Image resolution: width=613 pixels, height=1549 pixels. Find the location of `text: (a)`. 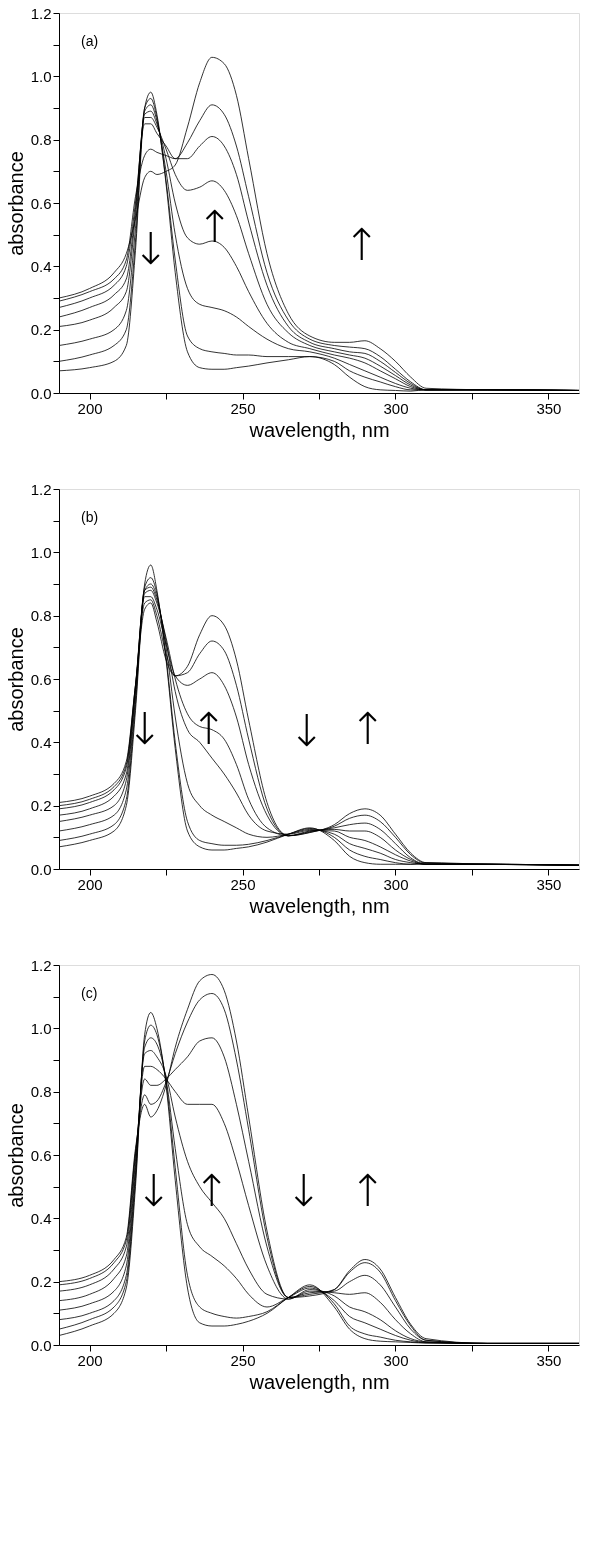

text: (a) is located at coordinates (90, 41).